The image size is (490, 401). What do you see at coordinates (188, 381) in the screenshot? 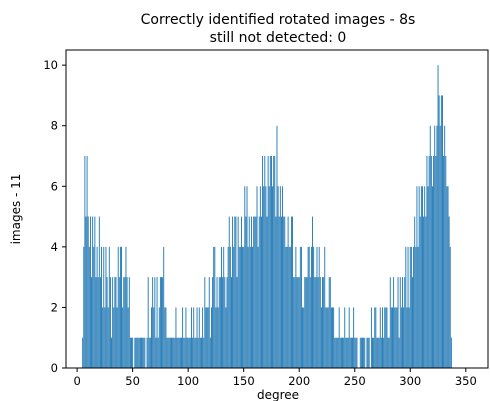
I see `x-tick-label: 100` at bounding box center [188, 381].